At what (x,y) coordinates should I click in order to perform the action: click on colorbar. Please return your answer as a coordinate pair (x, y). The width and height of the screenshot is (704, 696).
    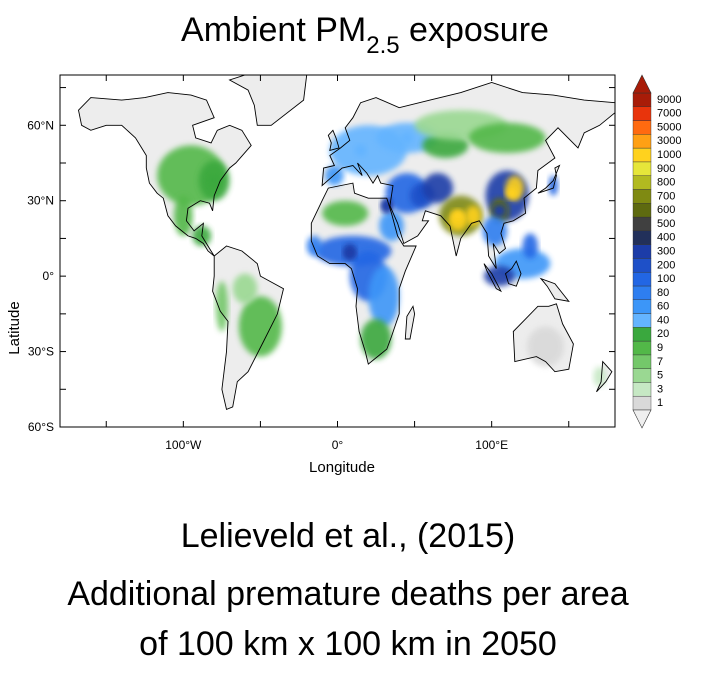
    Looking at the image, I should click on (642, 251).